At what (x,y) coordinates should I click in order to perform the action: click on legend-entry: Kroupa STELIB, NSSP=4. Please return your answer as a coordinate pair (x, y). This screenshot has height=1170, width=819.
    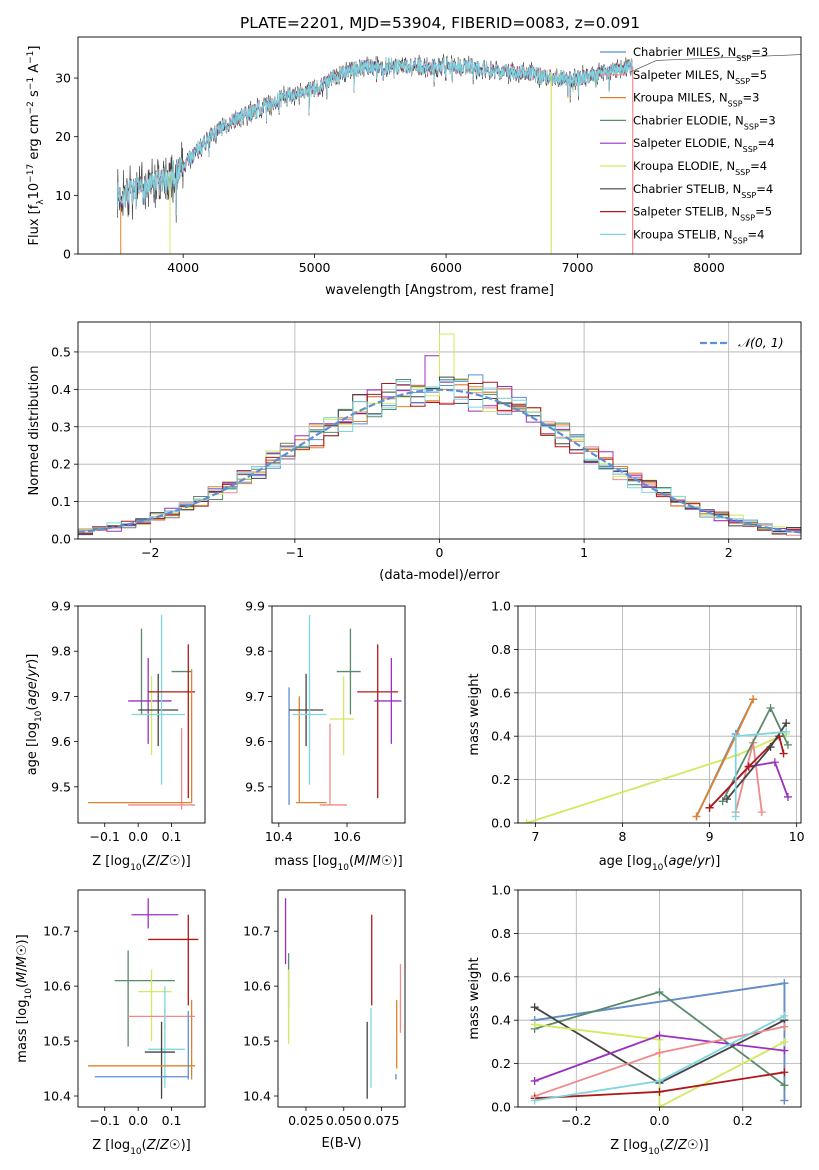
    Looking at the image, I should click on (698, 236).